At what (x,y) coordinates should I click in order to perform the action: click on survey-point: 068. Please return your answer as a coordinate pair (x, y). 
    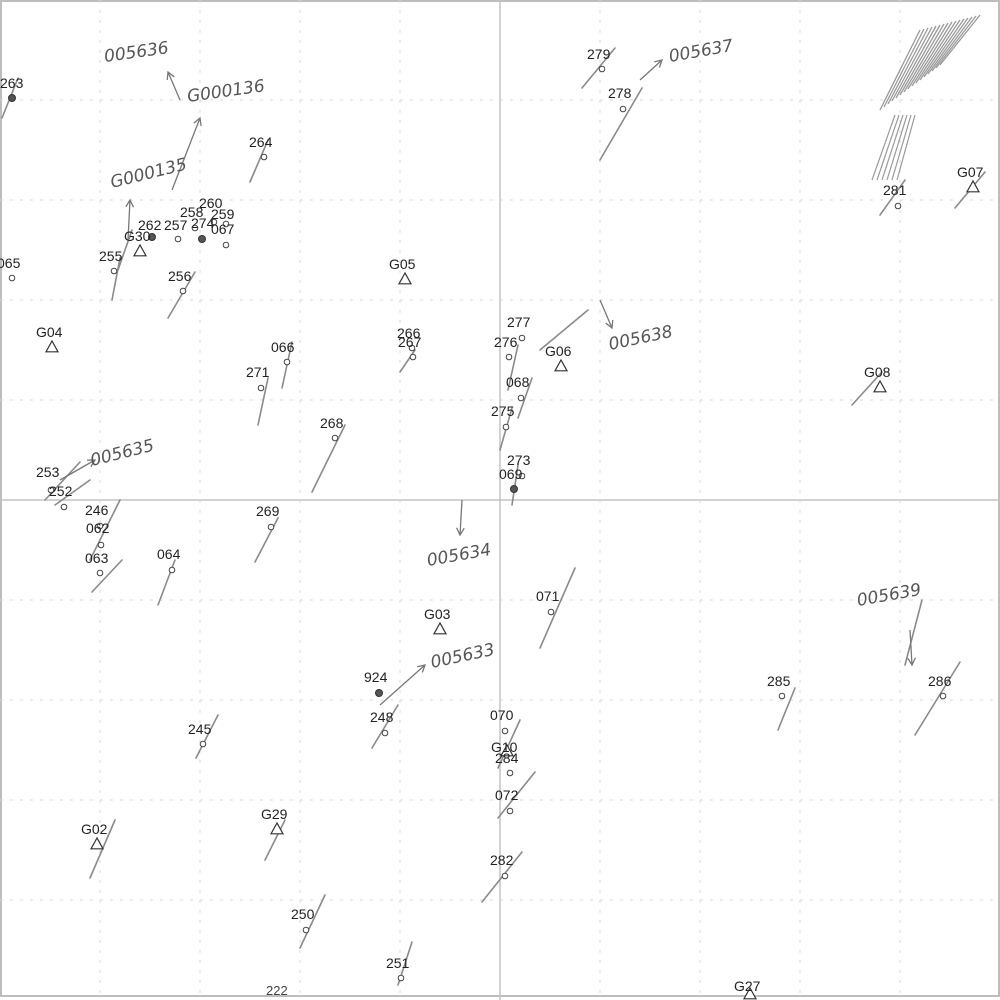
    Looking at the image, I should click on (518, 388).